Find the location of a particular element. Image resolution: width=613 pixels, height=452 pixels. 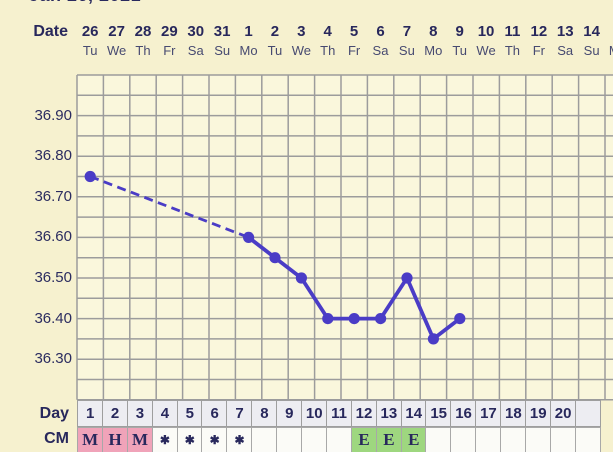

y-axis-tick-label: 36.60 is located at coordinates (53, 237).